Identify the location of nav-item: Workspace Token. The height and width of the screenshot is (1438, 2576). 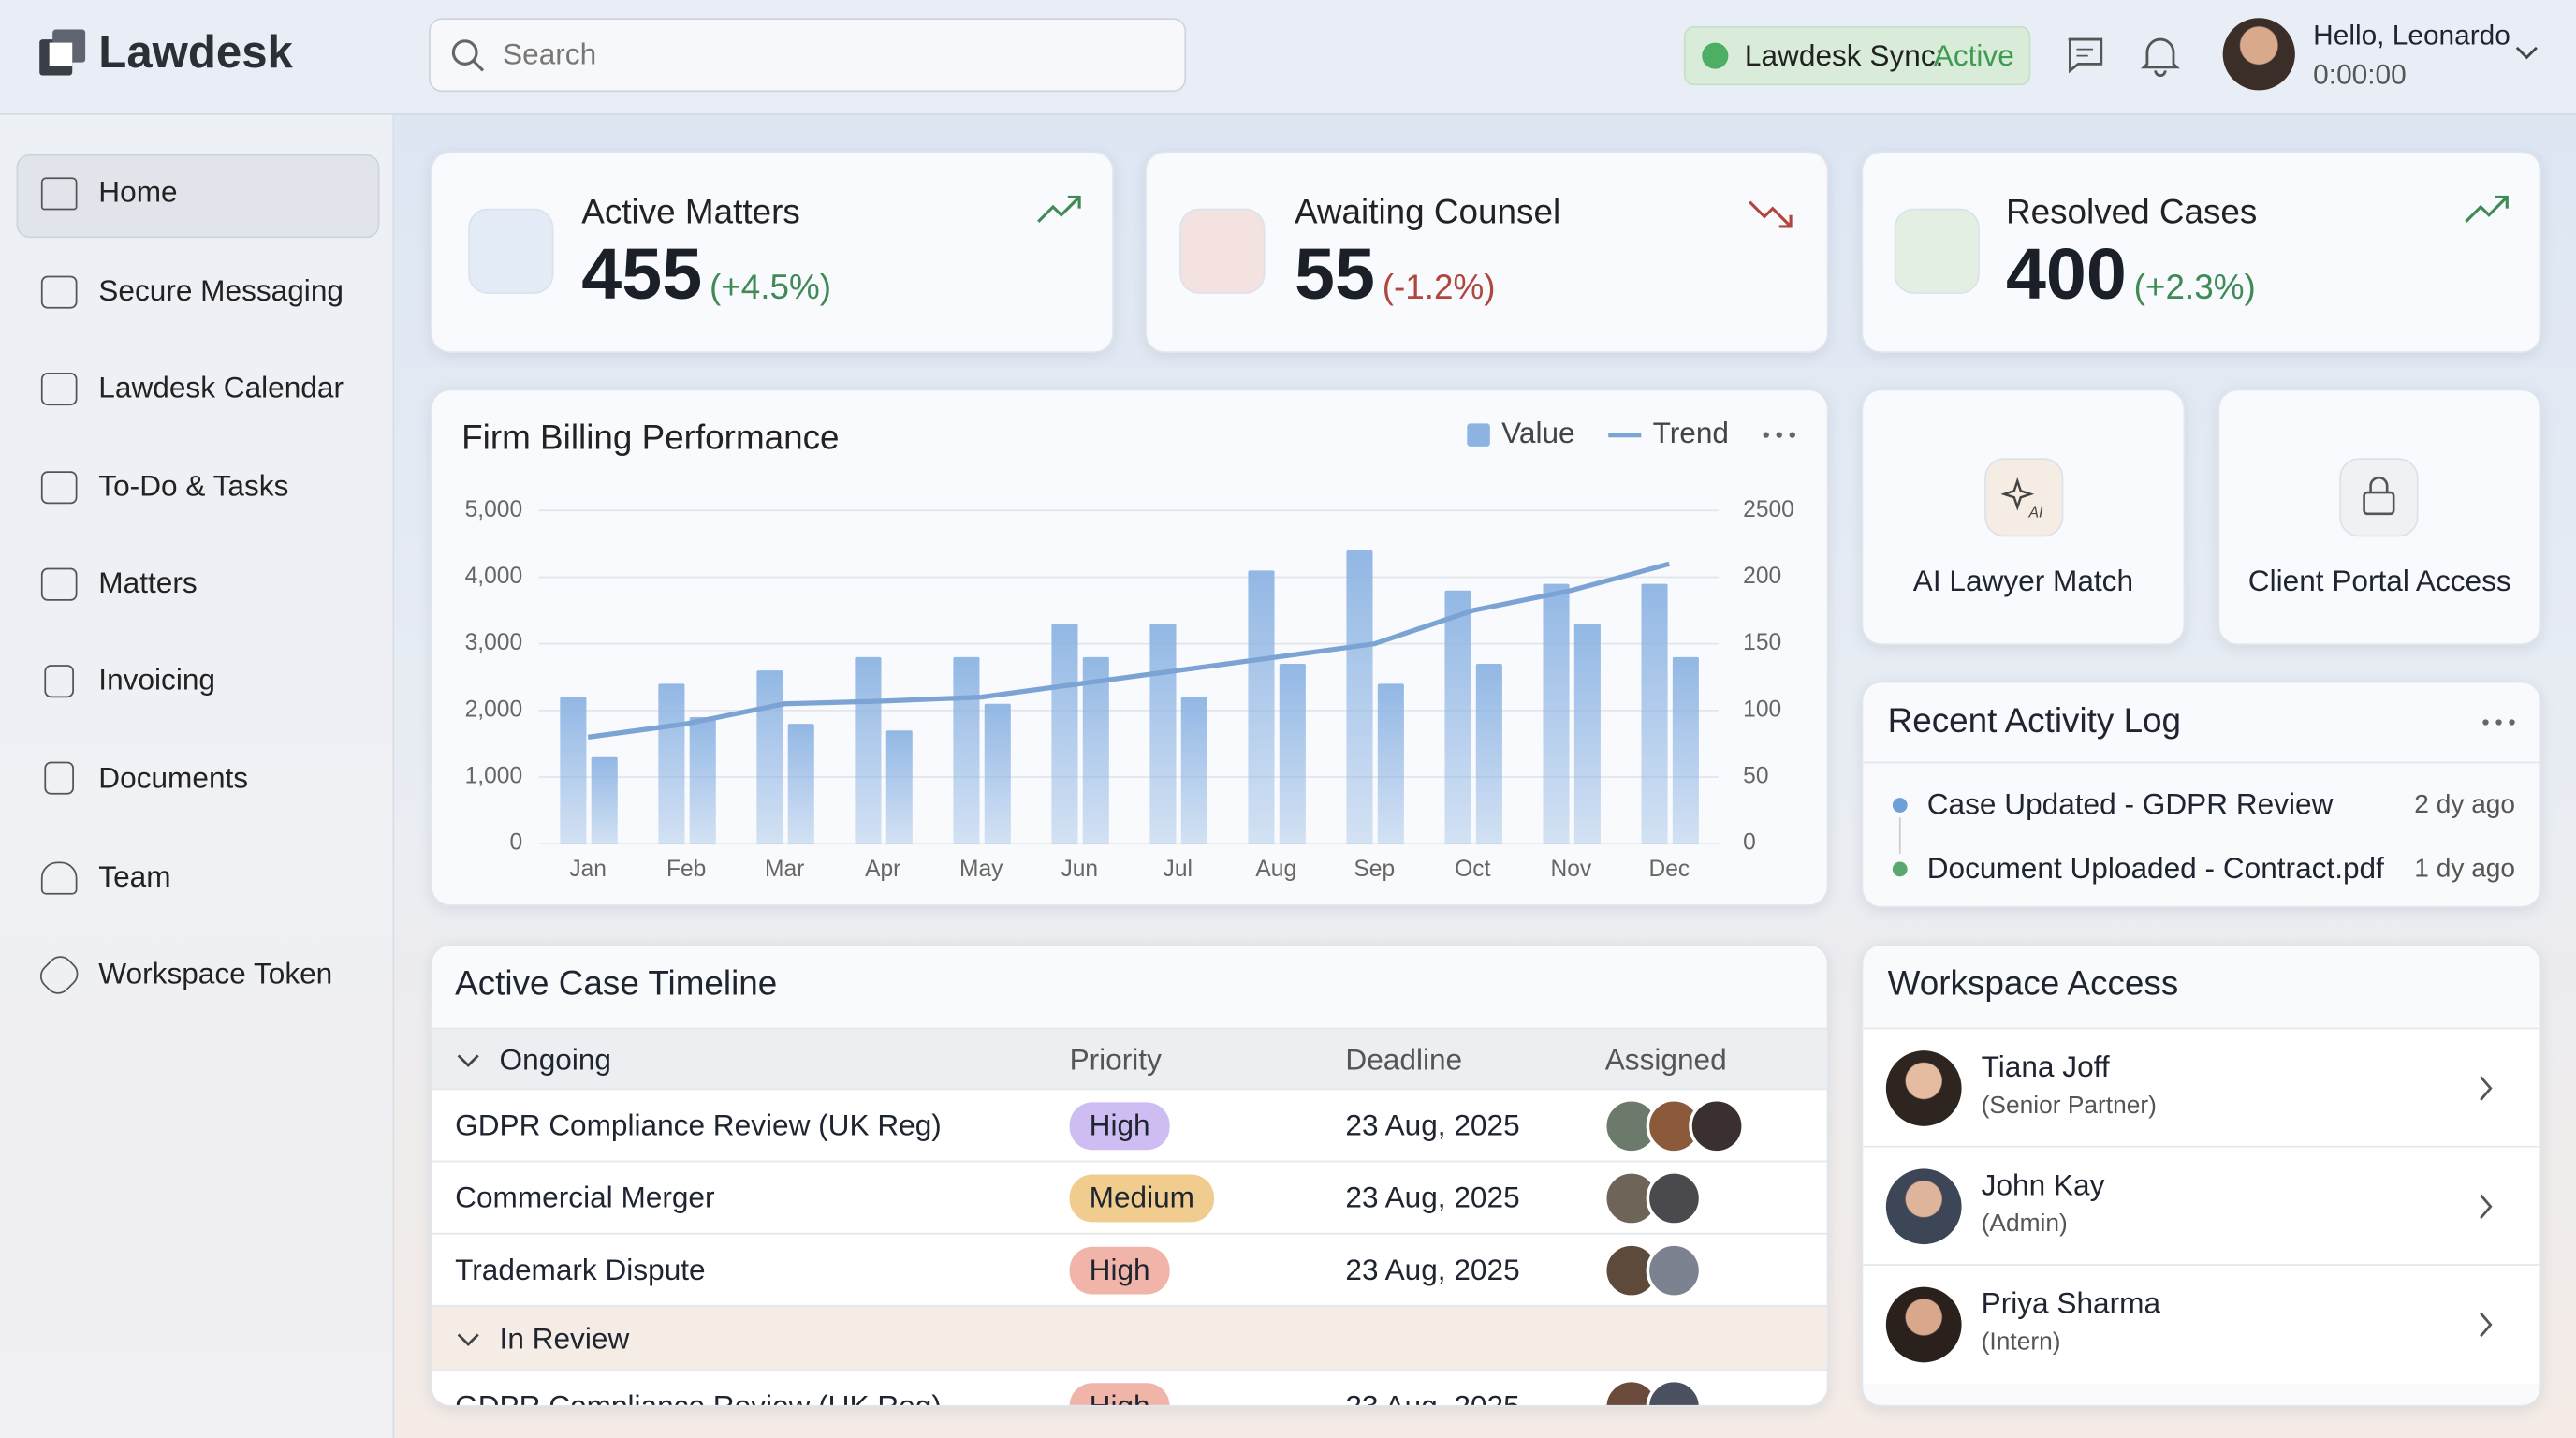
(215, 973).